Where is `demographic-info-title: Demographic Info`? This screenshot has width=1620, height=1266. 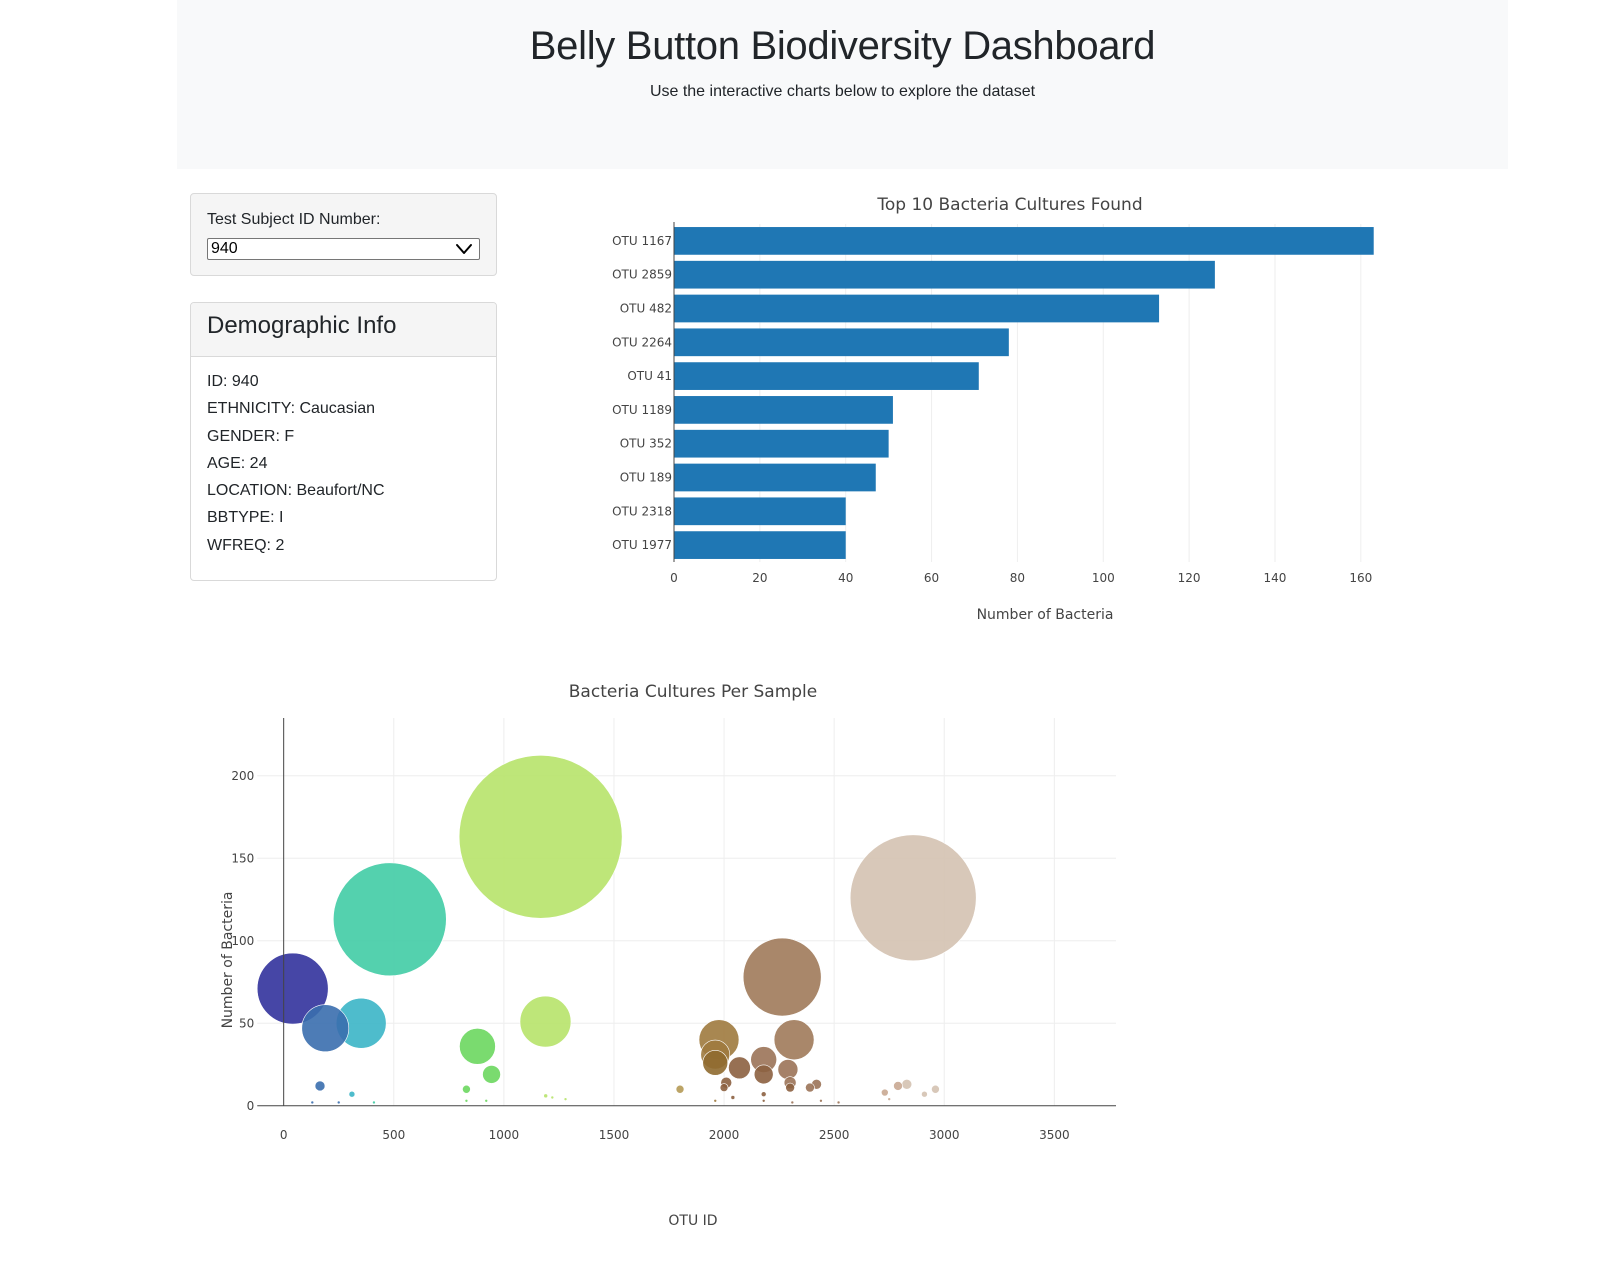 demographic-info-title: Demographic Info is located at coordinates (302, 325).